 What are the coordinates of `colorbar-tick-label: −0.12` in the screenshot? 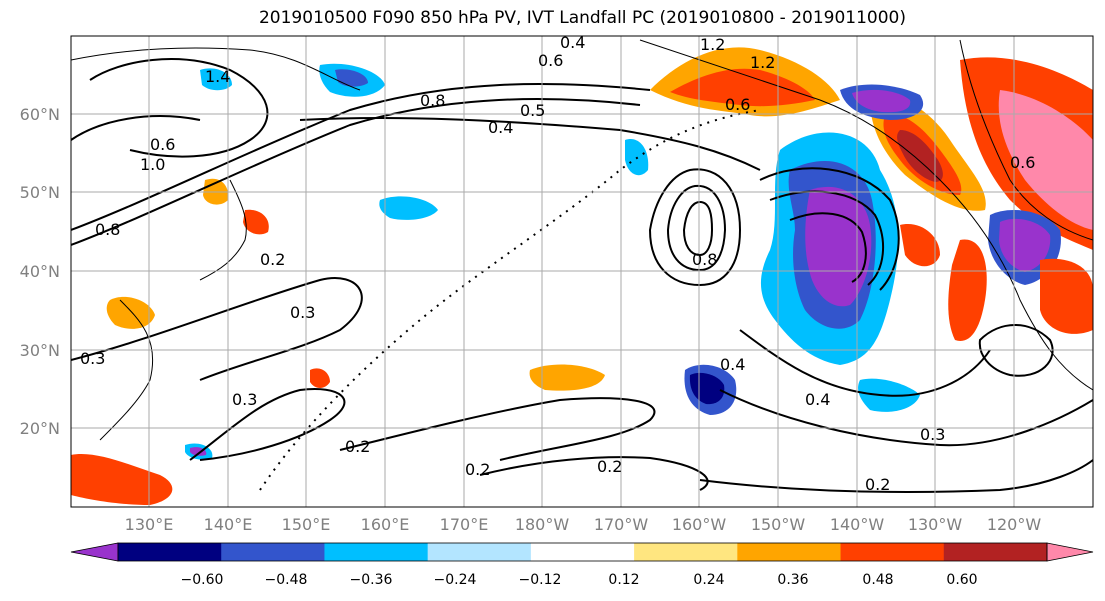 It's located at (540, 580).